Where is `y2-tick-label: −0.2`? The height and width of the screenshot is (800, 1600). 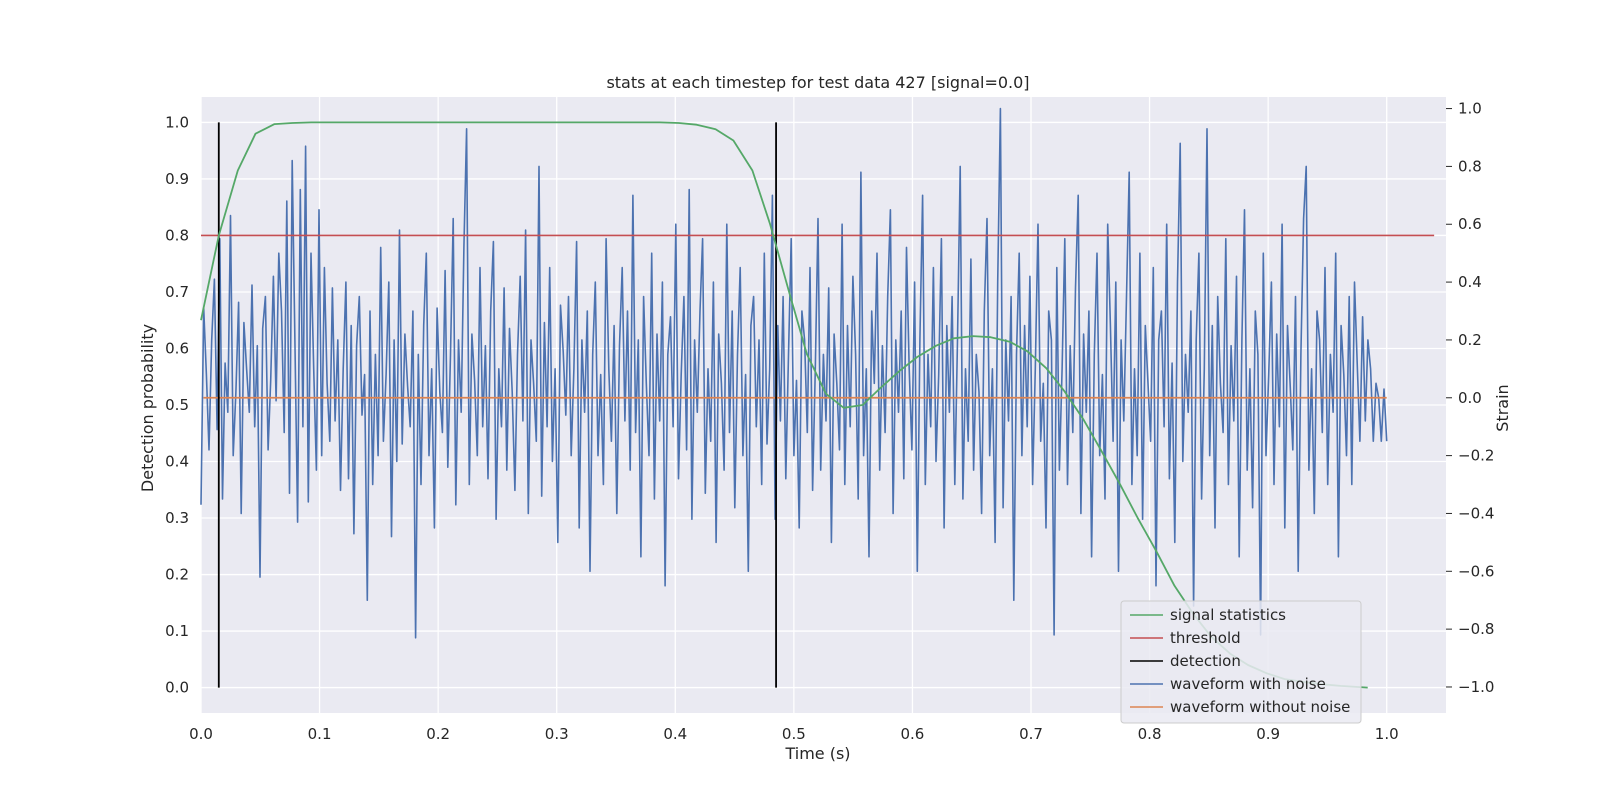
y2-tick-label: −0.2 is located at coordinates (1476, 456).